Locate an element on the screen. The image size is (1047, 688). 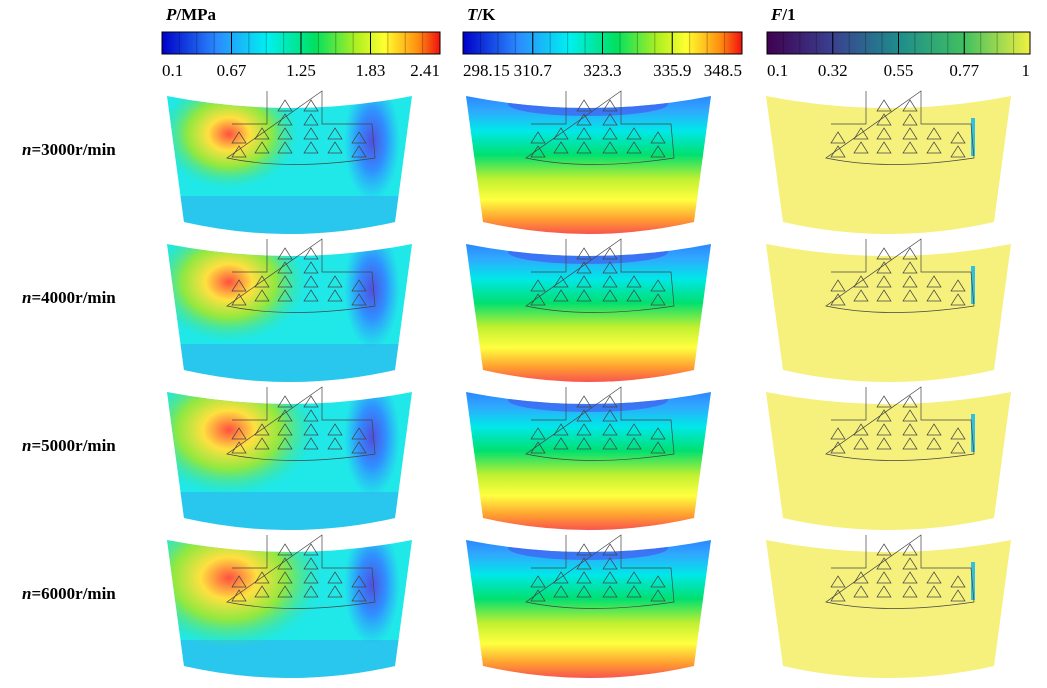
colorbar-tick-label: 1.83 is located at coordinates (371, 70).